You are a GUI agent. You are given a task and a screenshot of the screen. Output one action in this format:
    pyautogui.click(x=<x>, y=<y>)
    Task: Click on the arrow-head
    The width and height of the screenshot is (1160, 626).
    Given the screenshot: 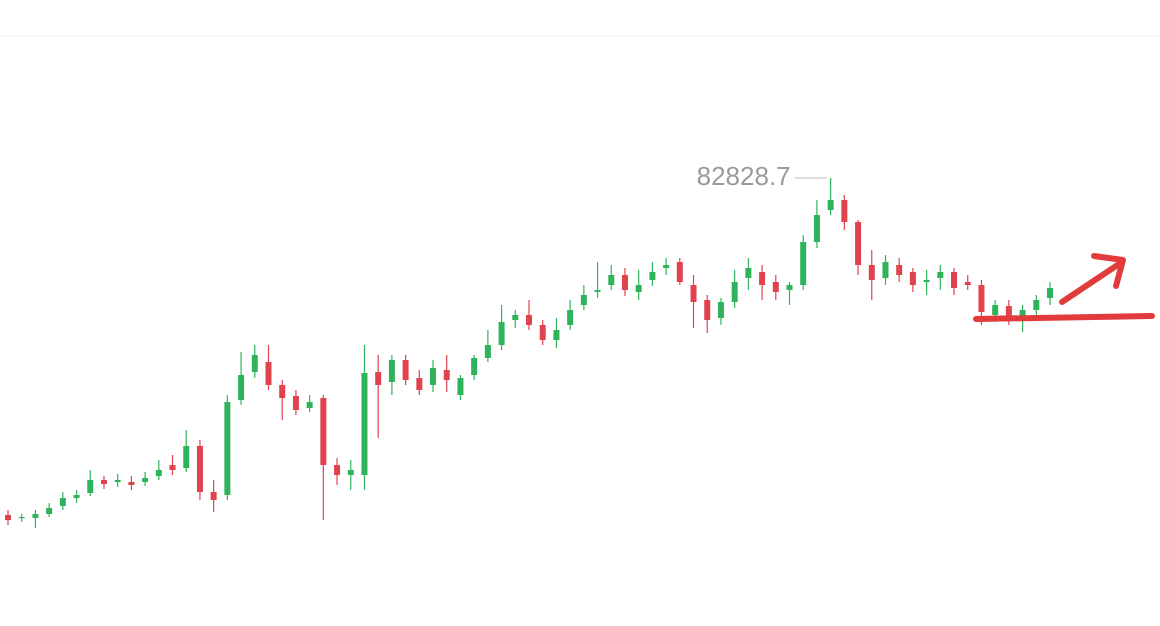 What is the action you would take?
    pyautogui.click(x=1108, y=271)
    